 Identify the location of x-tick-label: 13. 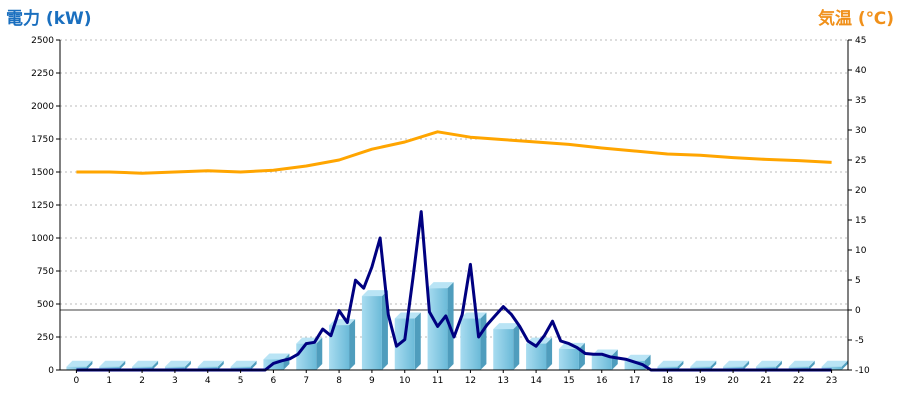
(503, 381).